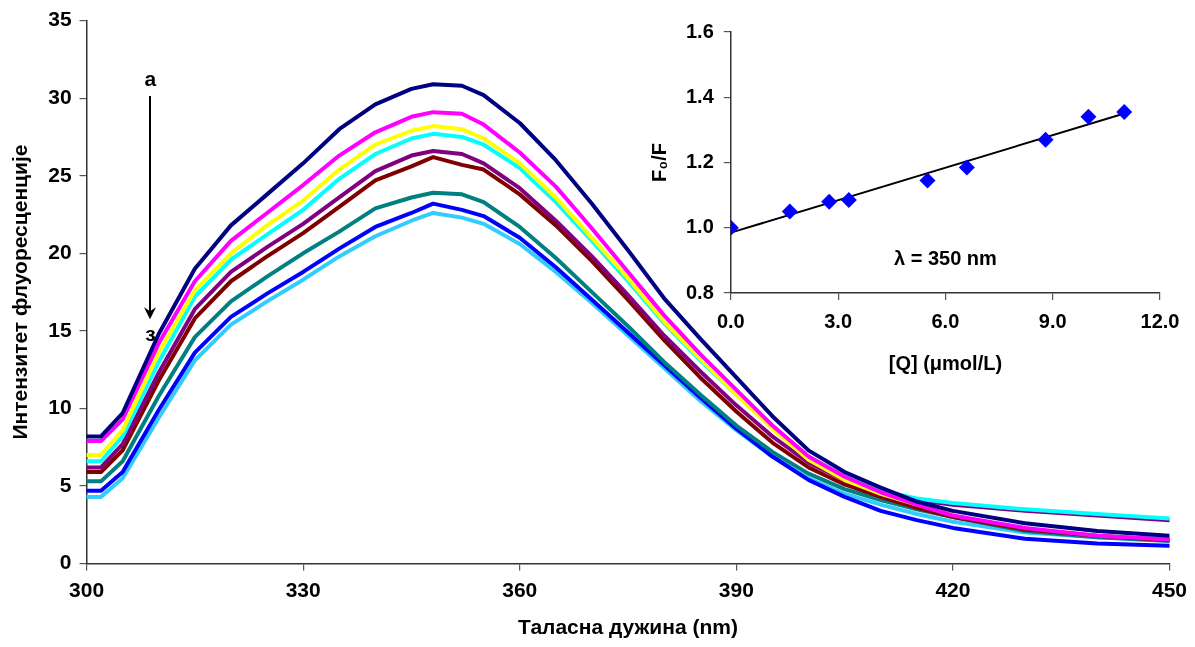  I want to click on x-tick-label: 360, so click(520, 589).